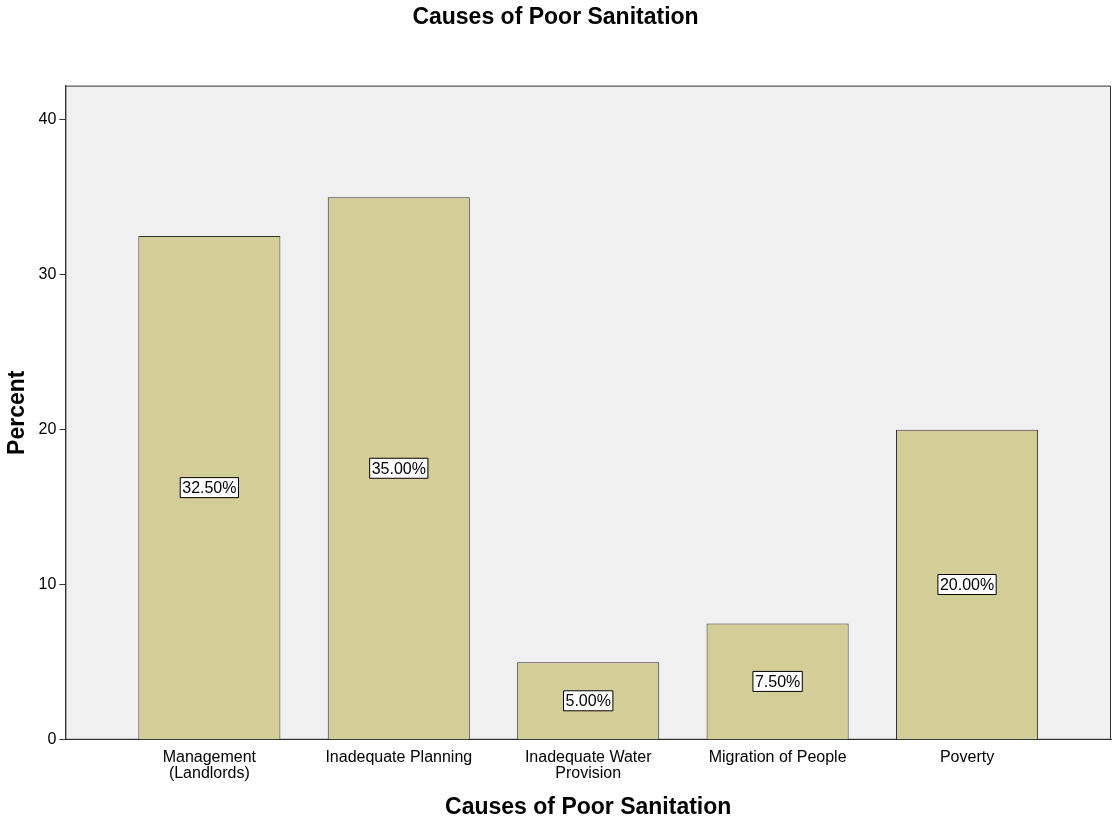  I want to click on x-tick-label: Poverty, so click(967, 756).